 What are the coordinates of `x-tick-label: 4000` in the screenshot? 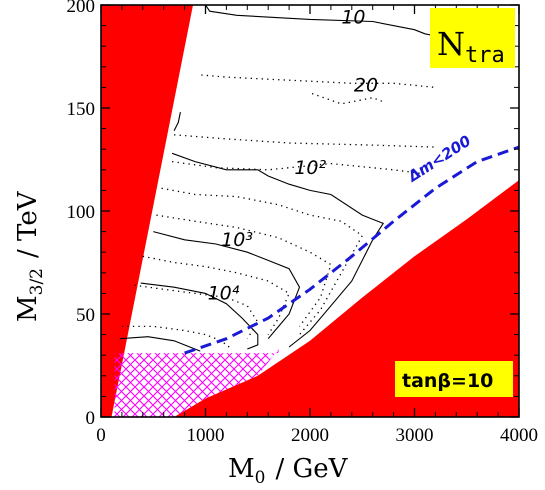 It's located at (519, 435).